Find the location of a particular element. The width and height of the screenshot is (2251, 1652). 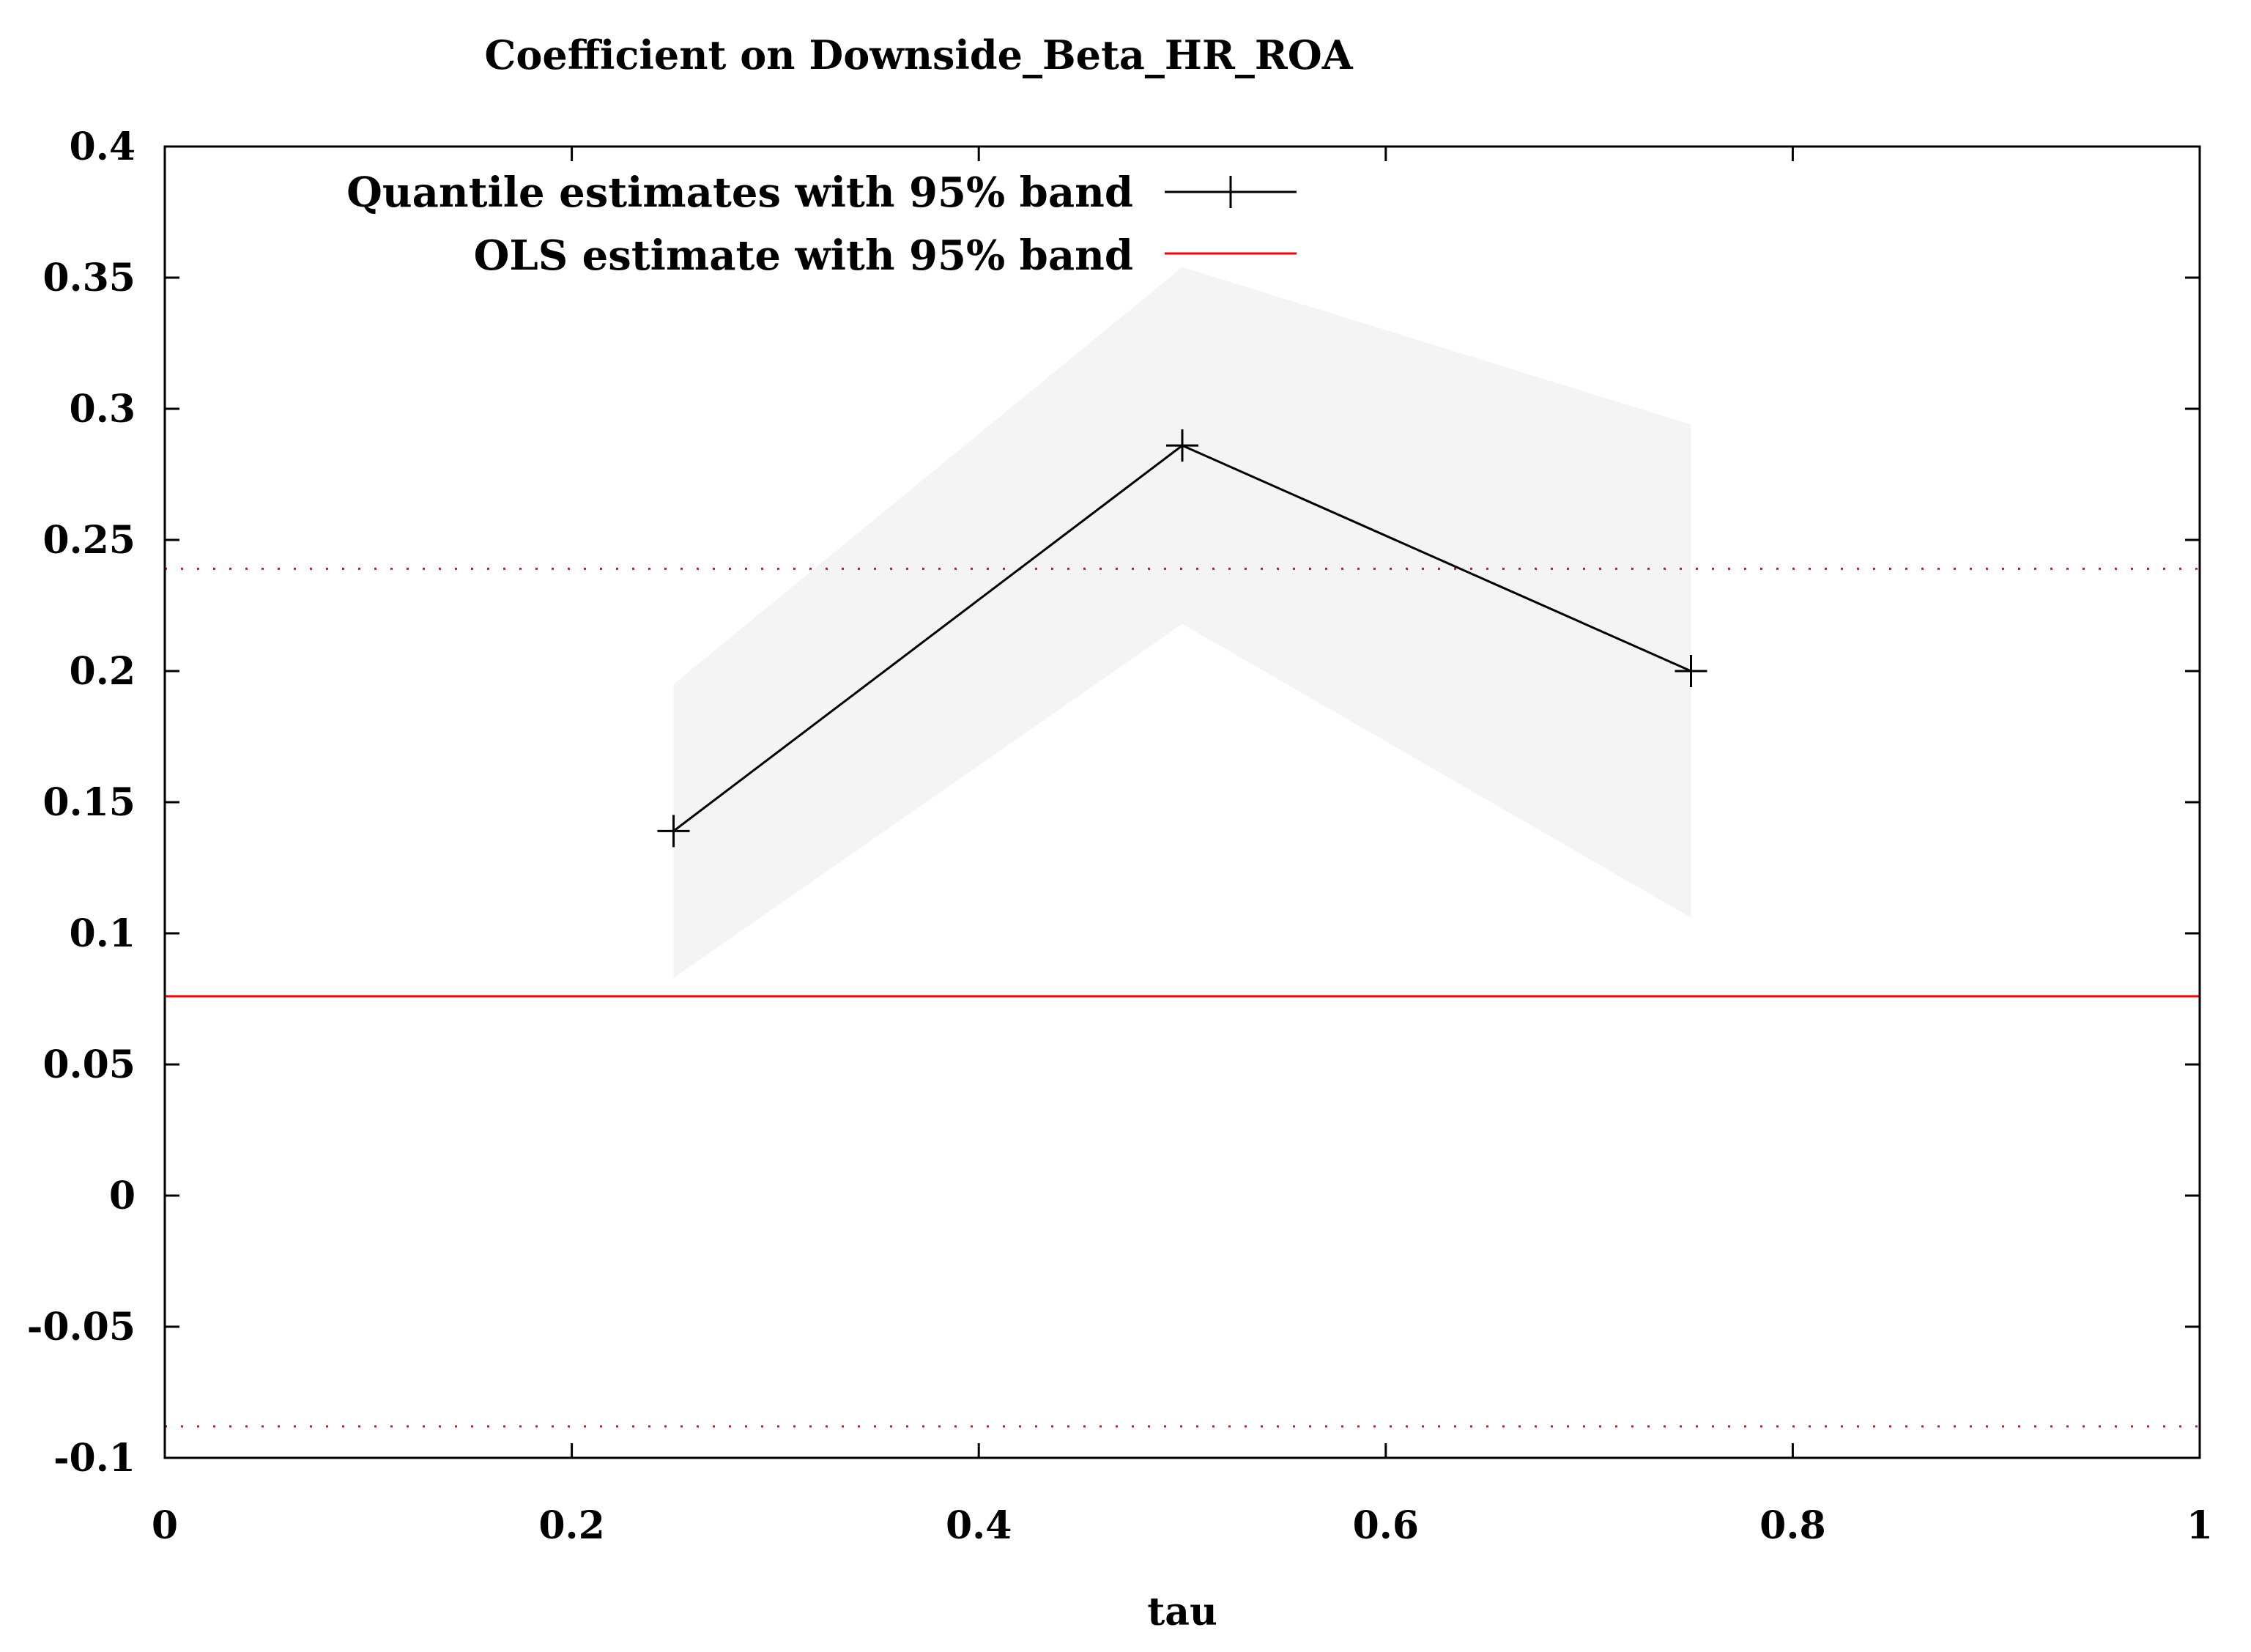

y-tick-label-8: 0 is located at coordinates (122, 1196).